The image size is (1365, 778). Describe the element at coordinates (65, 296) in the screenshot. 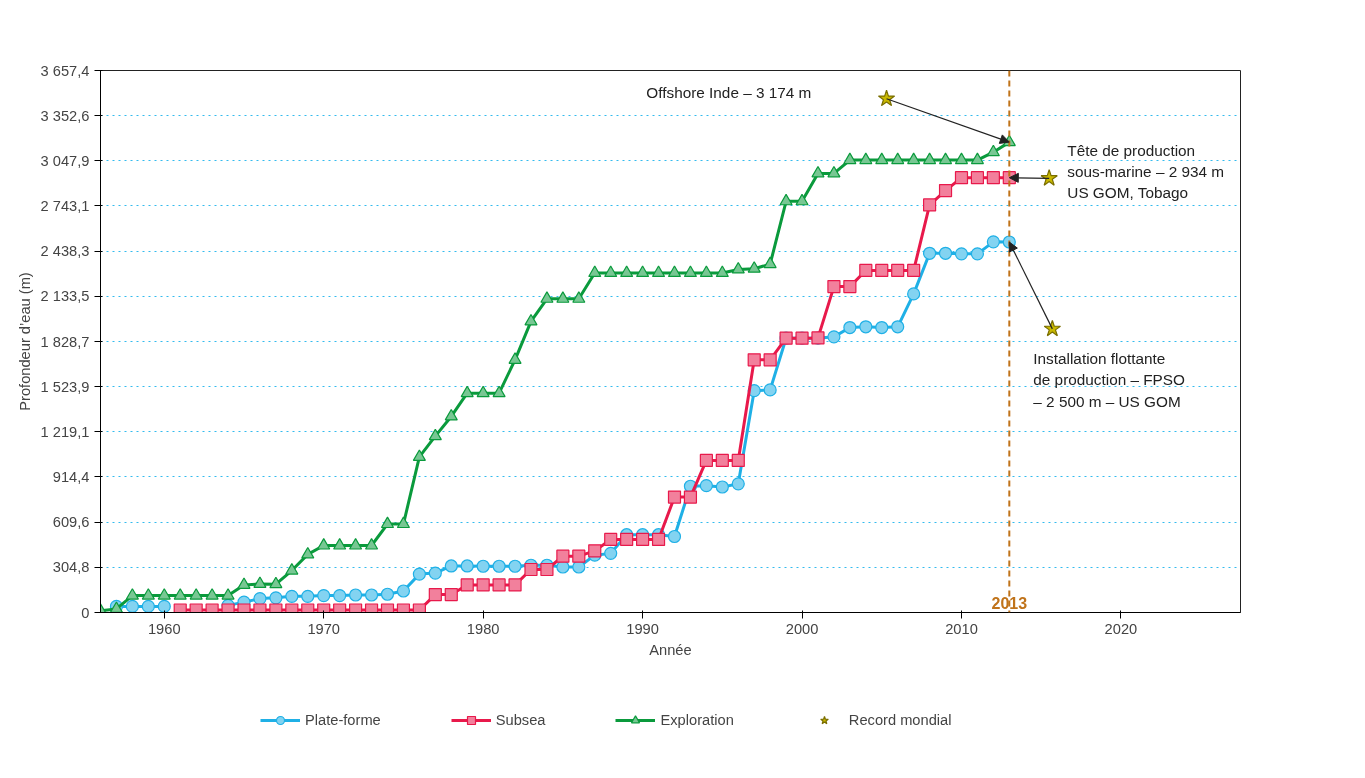

I see `y-tick-label: 2 133,5` at that location.